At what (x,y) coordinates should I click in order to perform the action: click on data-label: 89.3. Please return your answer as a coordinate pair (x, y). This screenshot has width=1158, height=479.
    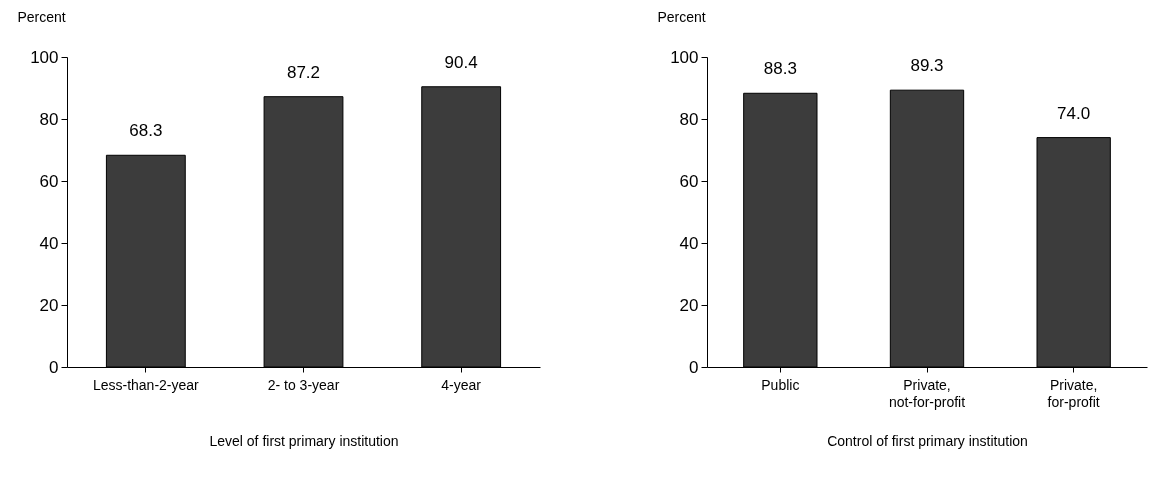
    Looking at the image, I should click on (927, 66).